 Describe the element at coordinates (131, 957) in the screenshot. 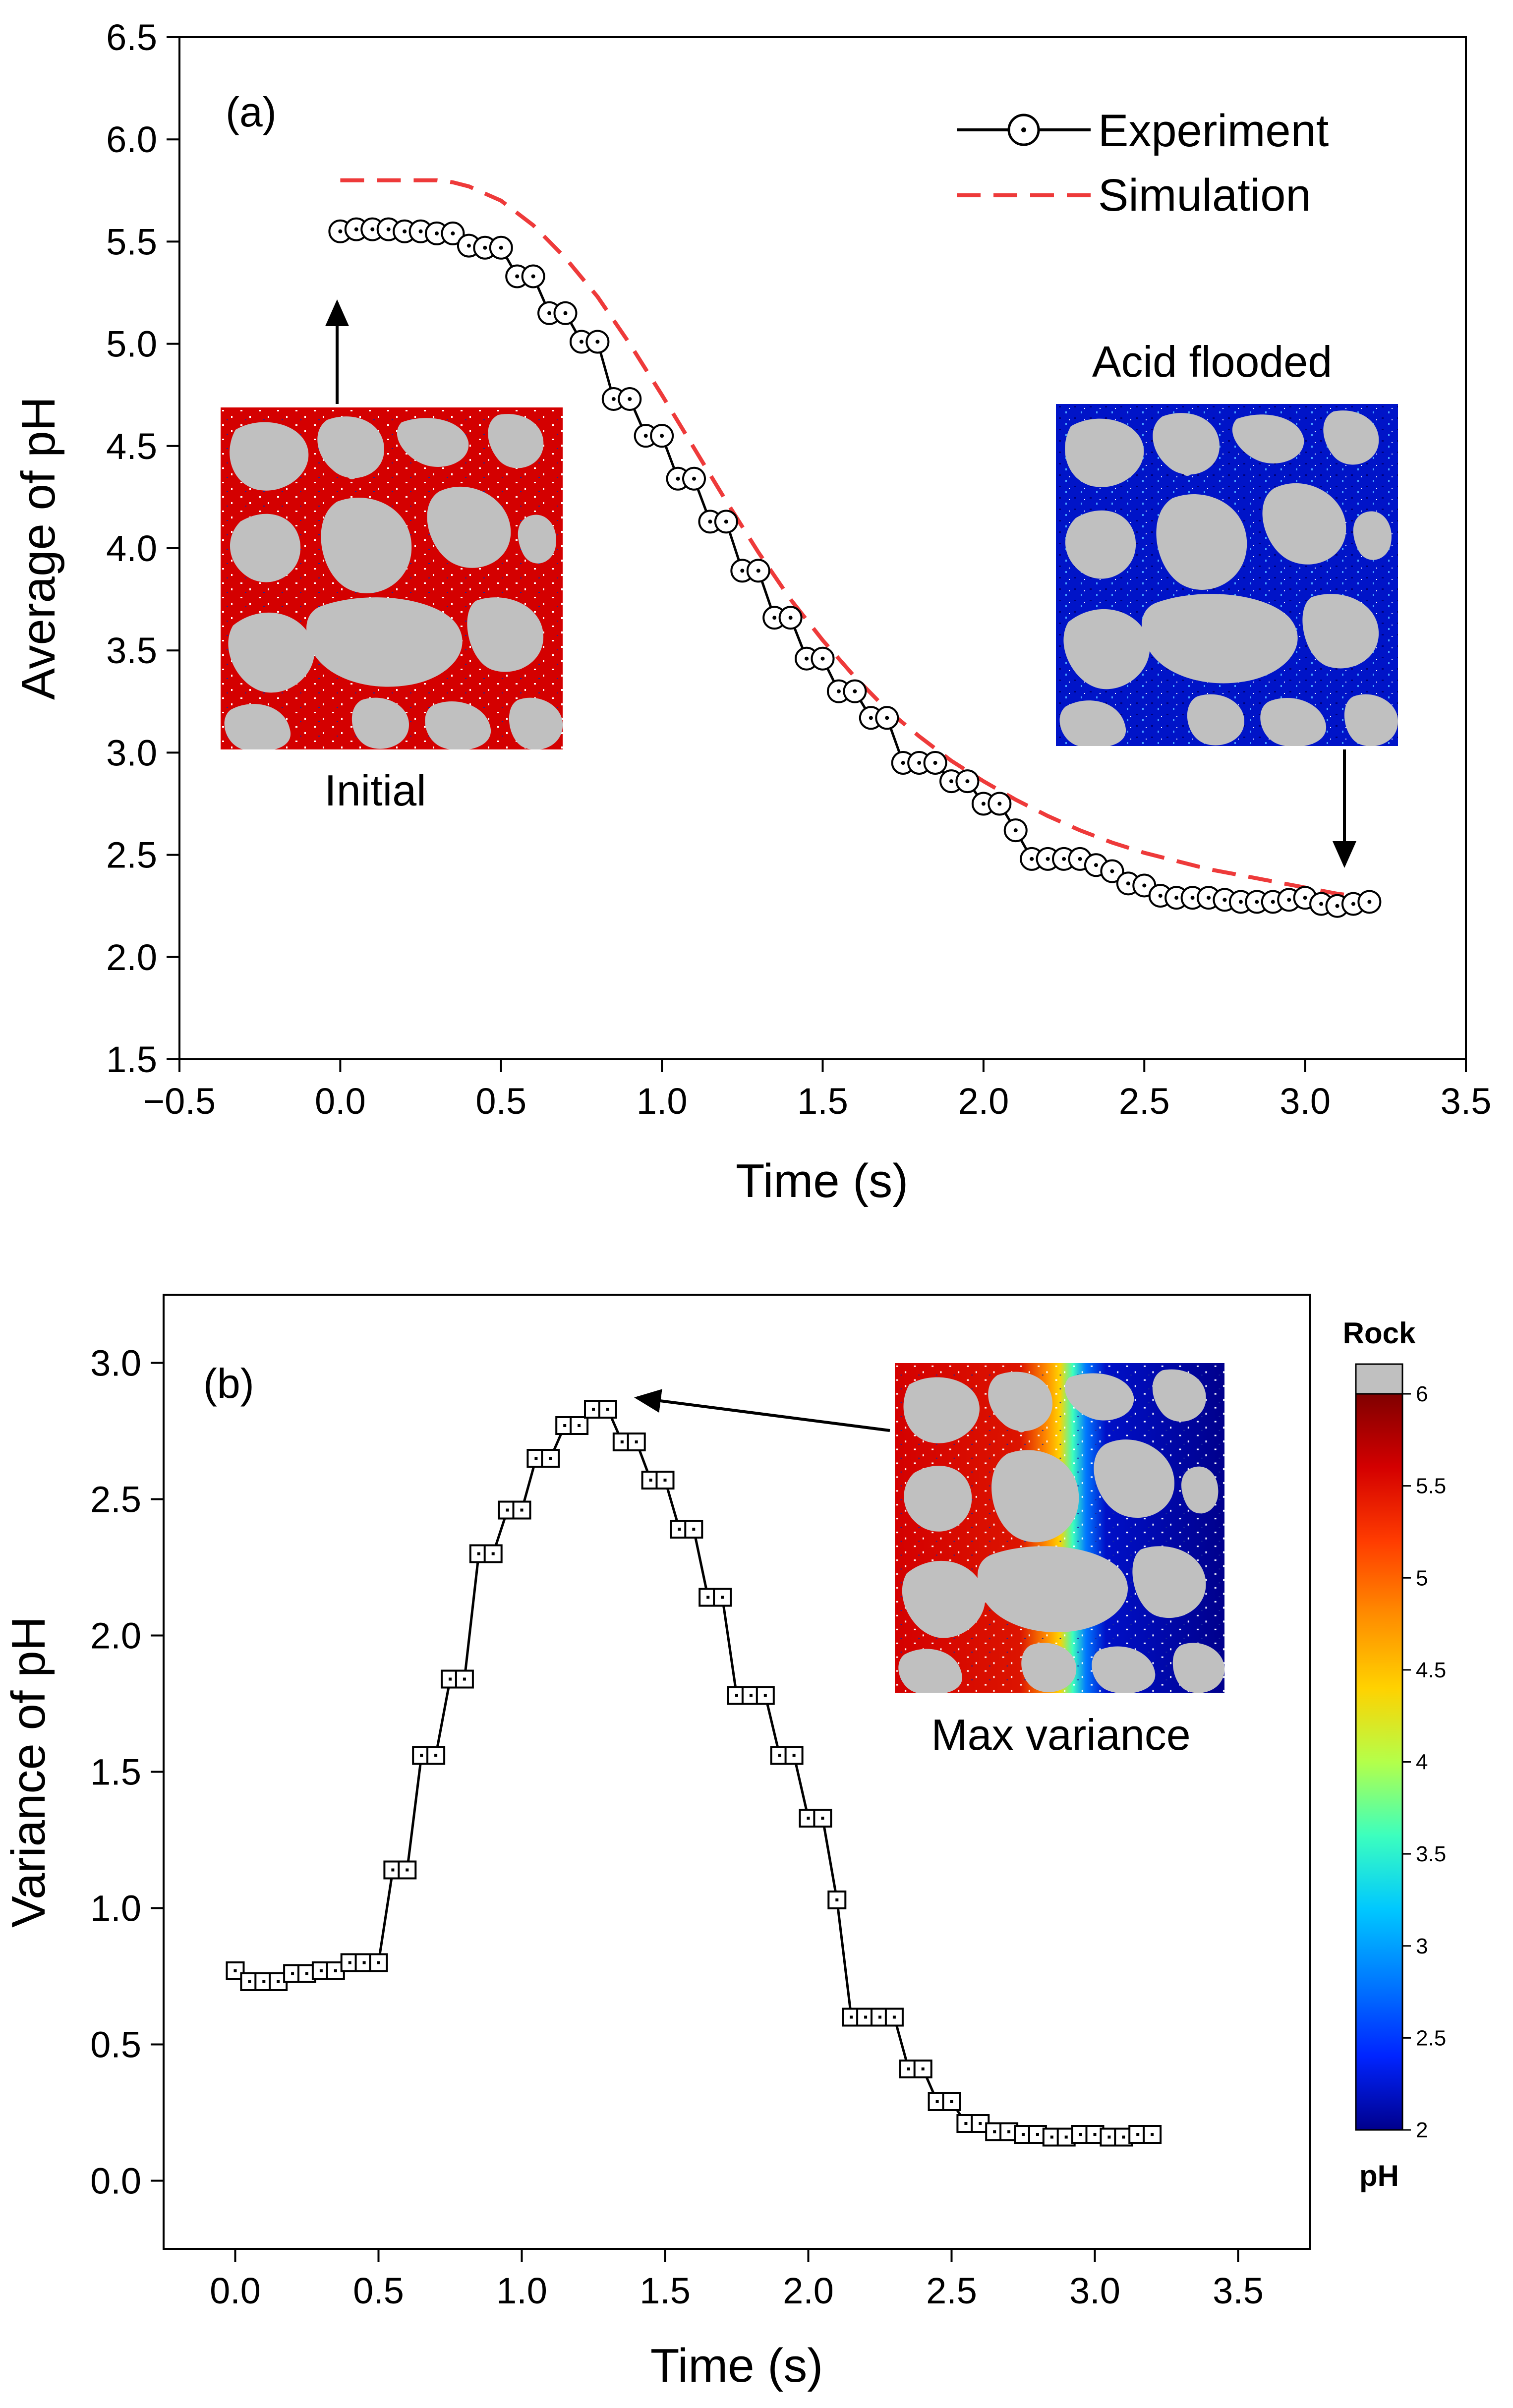

I see `panel-a-y-tick-label: 2.0` at that location.